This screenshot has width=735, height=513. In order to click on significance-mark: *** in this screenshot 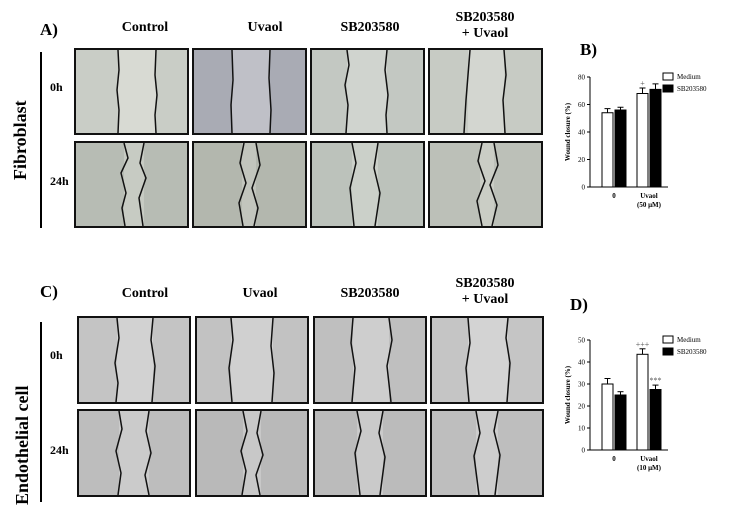, I will do `click(656, 380)`.